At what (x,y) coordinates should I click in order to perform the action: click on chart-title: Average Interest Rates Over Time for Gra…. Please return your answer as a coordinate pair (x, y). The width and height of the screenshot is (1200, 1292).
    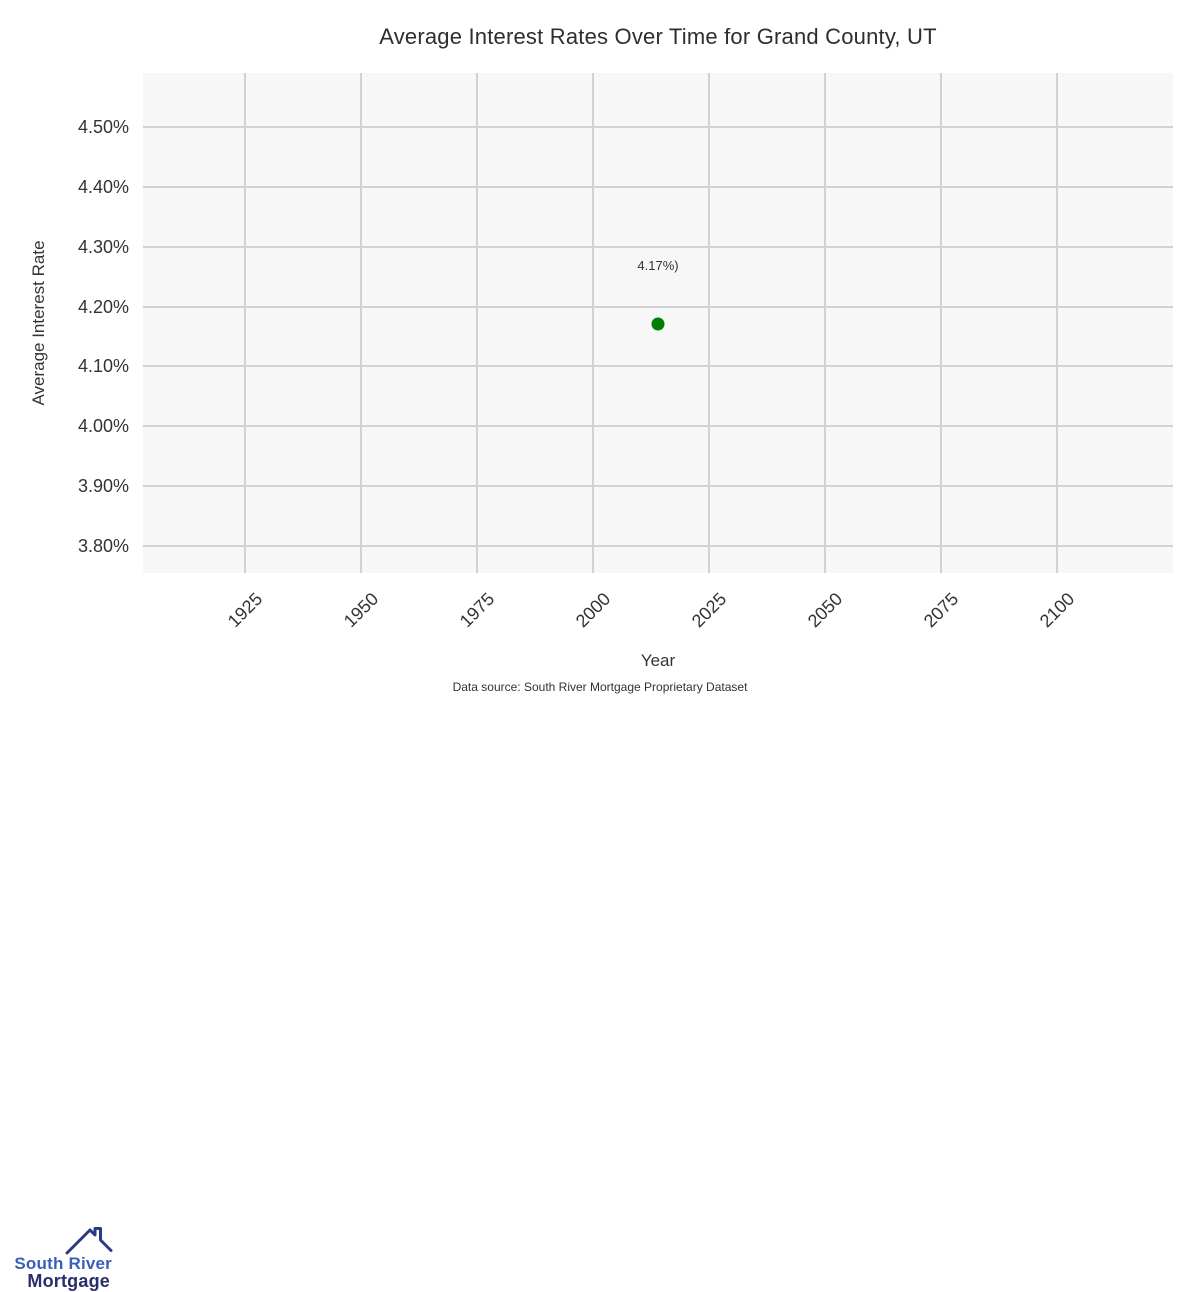
    Looking at the image, I should click on (658, 36).